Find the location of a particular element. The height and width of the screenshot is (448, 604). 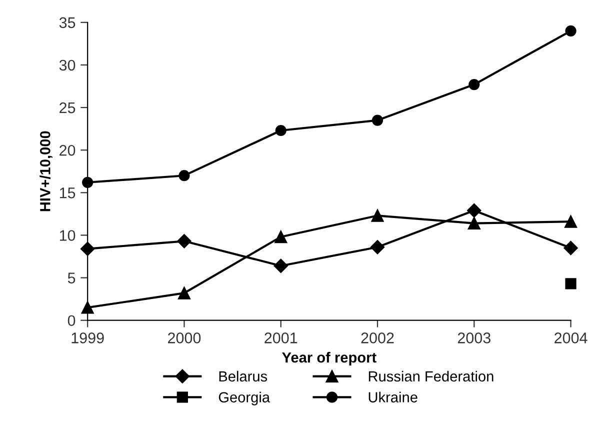

legend-label: Ukraine is located at coordinates (393, 397).